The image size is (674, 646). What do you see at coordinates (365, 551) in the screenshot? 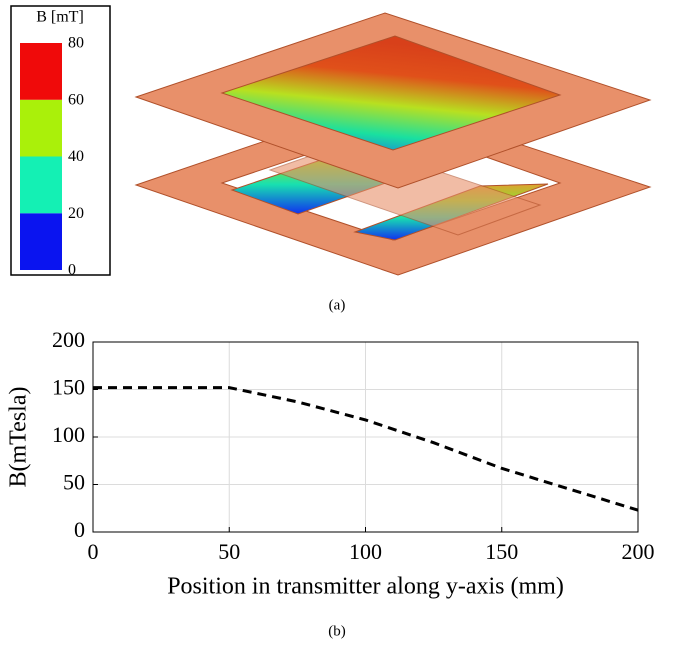
I see `x-tick-label: 100` at bounding box center [365, 551].